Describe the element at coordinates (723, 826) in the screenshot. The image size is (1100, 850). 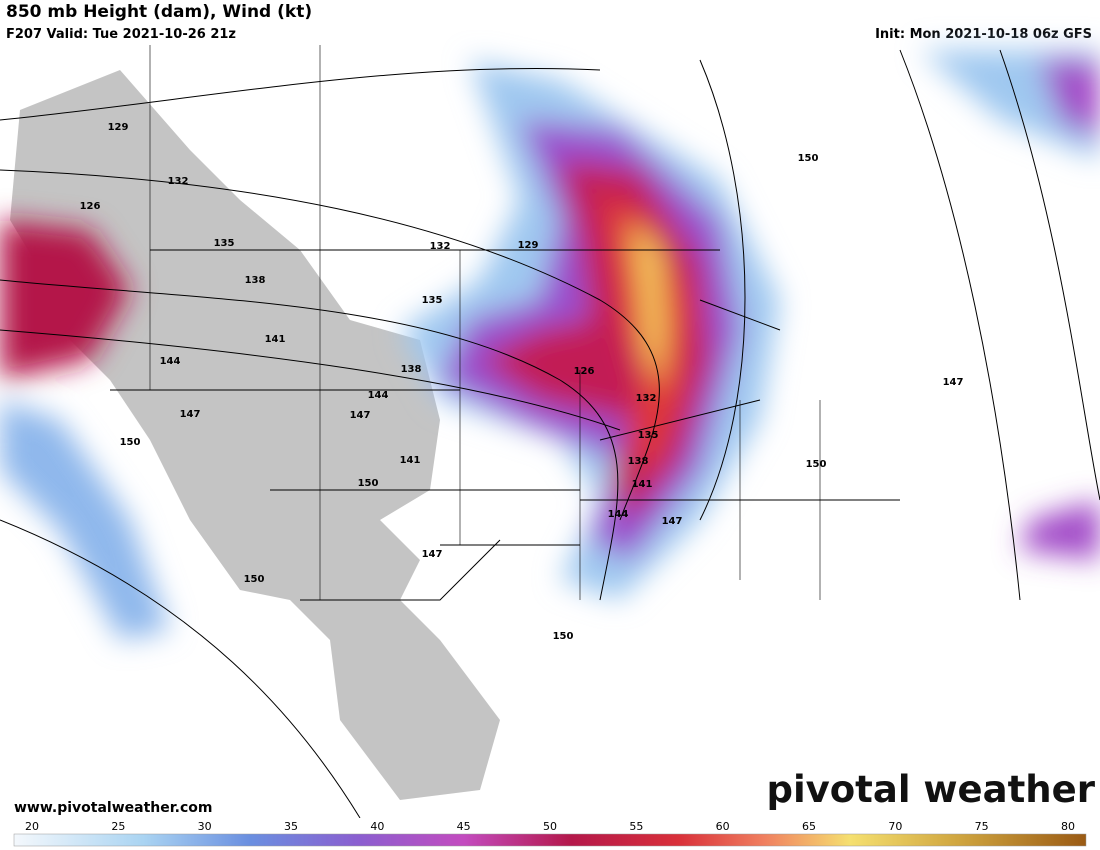
I see `colorbar-tick-label: 60` at that location.